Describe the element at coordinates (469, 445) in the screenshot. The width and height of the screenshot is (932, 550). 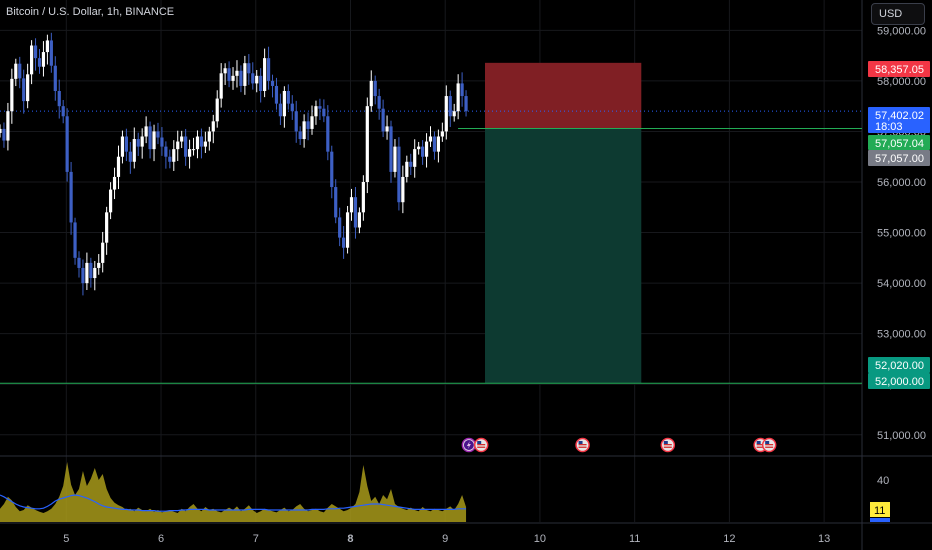
I see `lightning-icon` at that location.